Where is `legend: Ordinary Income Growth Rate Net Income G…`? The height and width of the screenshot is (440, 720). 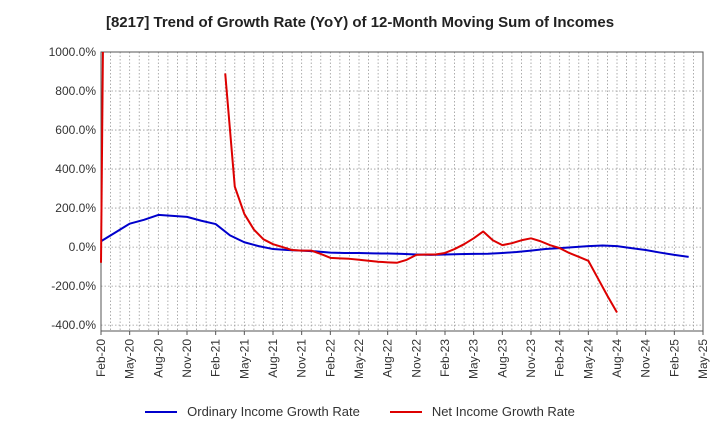 legend: Ordinary Income Growth Rate Net Income G… is located at coordinates (360, 411).